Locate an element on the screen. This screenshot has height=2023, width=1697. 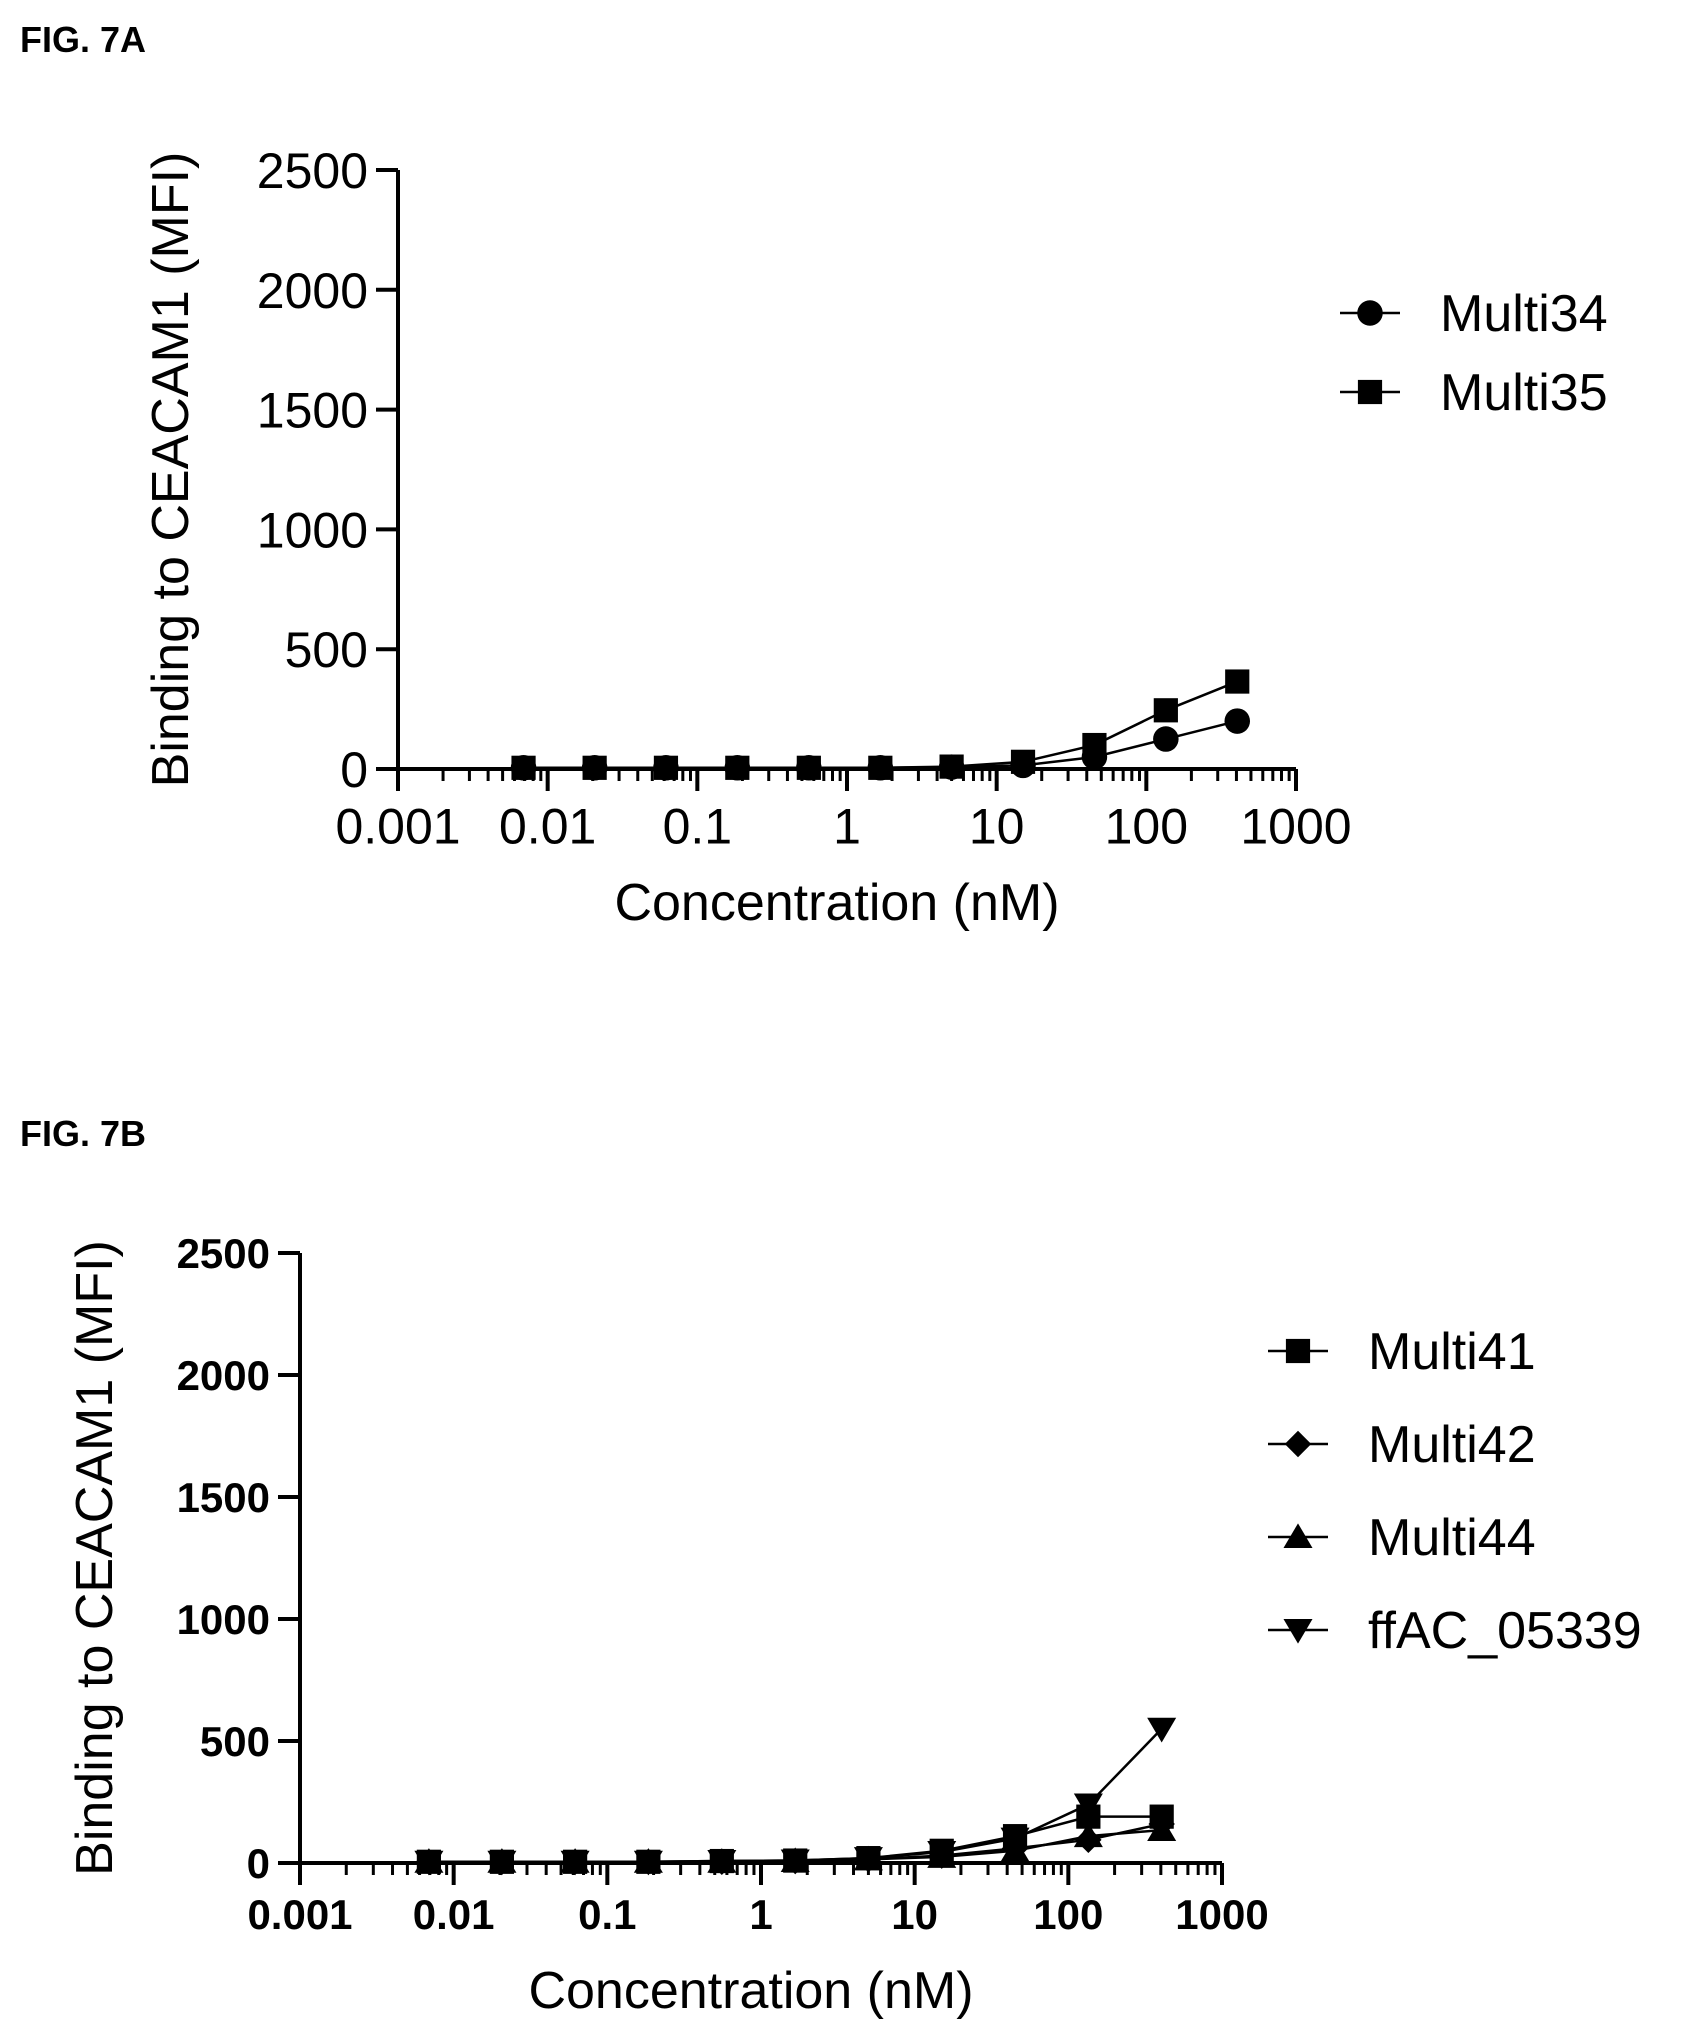
legend-label: Multi41 is located at coordinates (1452, 1352).